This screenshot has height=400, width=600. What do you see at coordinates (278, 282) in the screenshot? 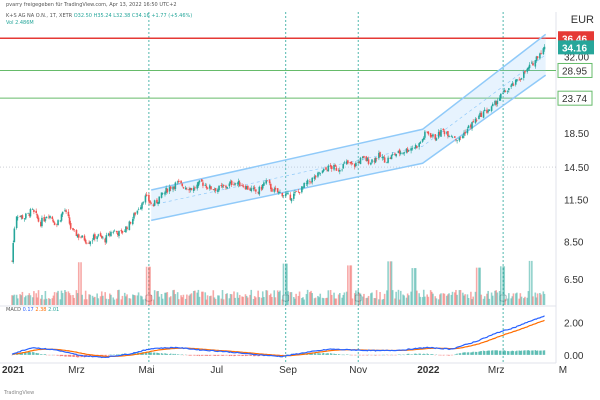
I see `volume-bars` at bounding box center [278, 282].